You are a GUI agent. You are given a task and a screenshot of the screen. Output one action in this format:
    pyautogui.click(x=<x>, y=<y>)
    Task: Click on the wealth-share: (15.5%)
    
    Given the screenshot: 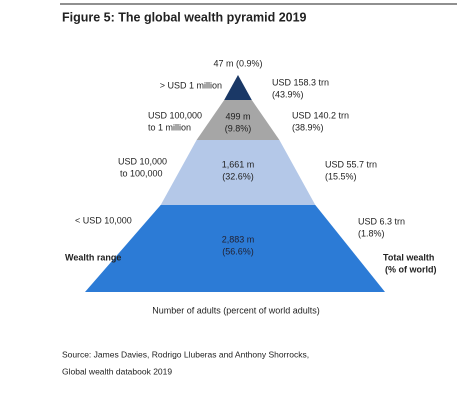 What is the action you would take?
    pyautogui.click(x=341, y=176)
    